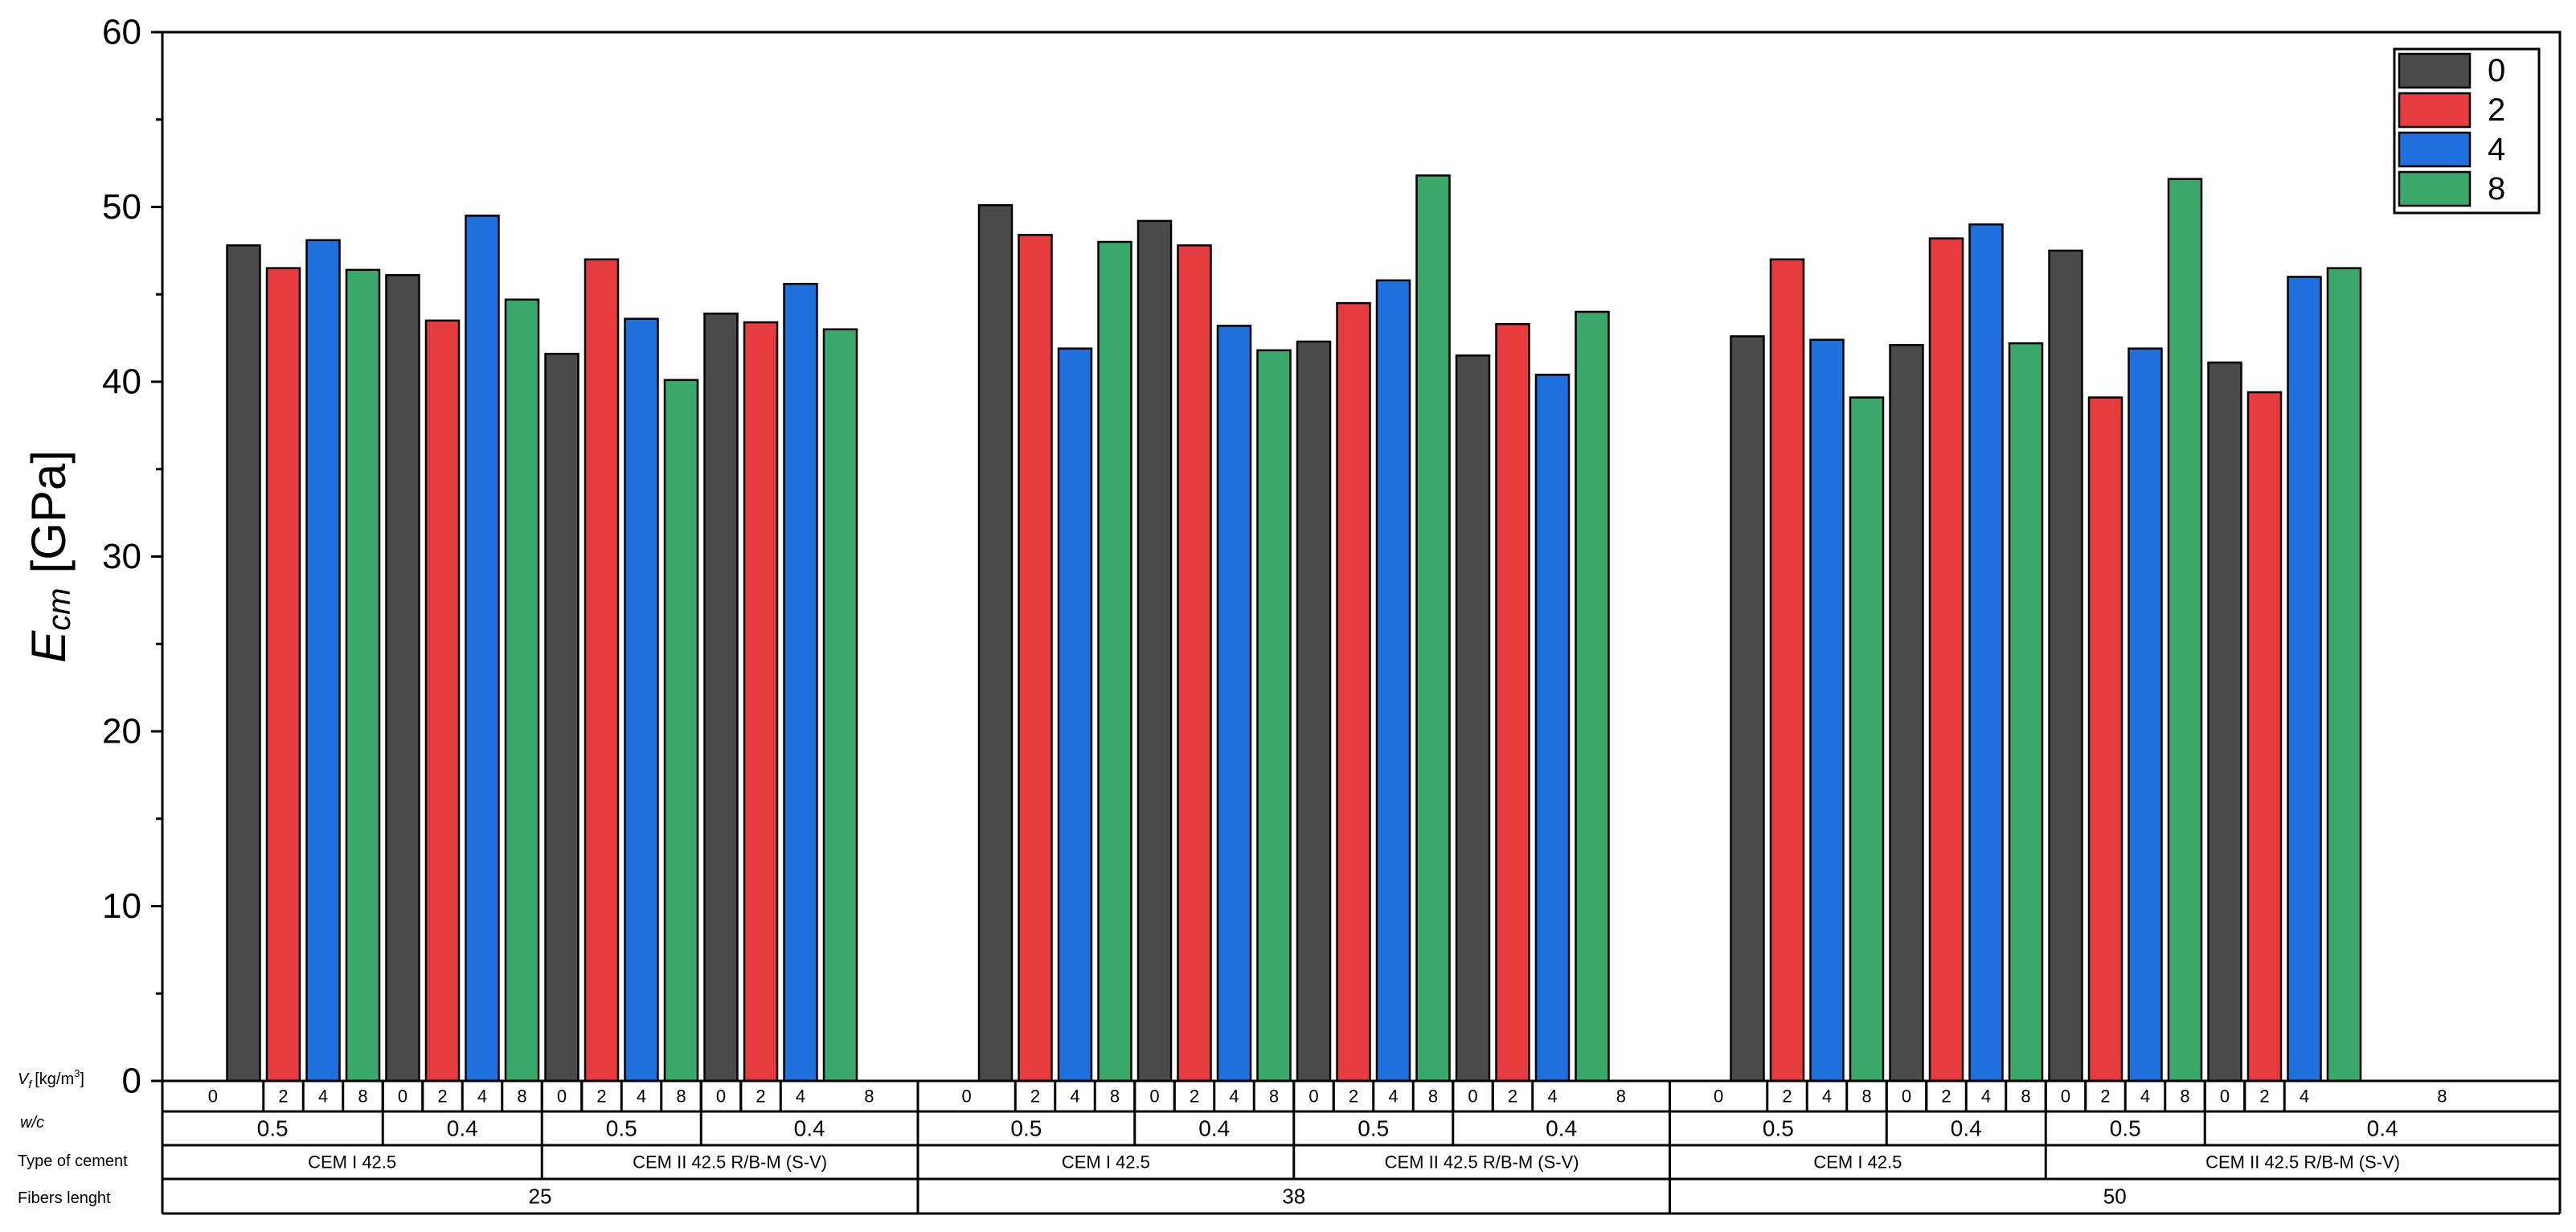 The width and height of the screenshot is (2576, 1232). What do you see at coordinates (121, 731) in the screenshot?
I see `y-tick-label: 20` at bounding box center [121, 731].